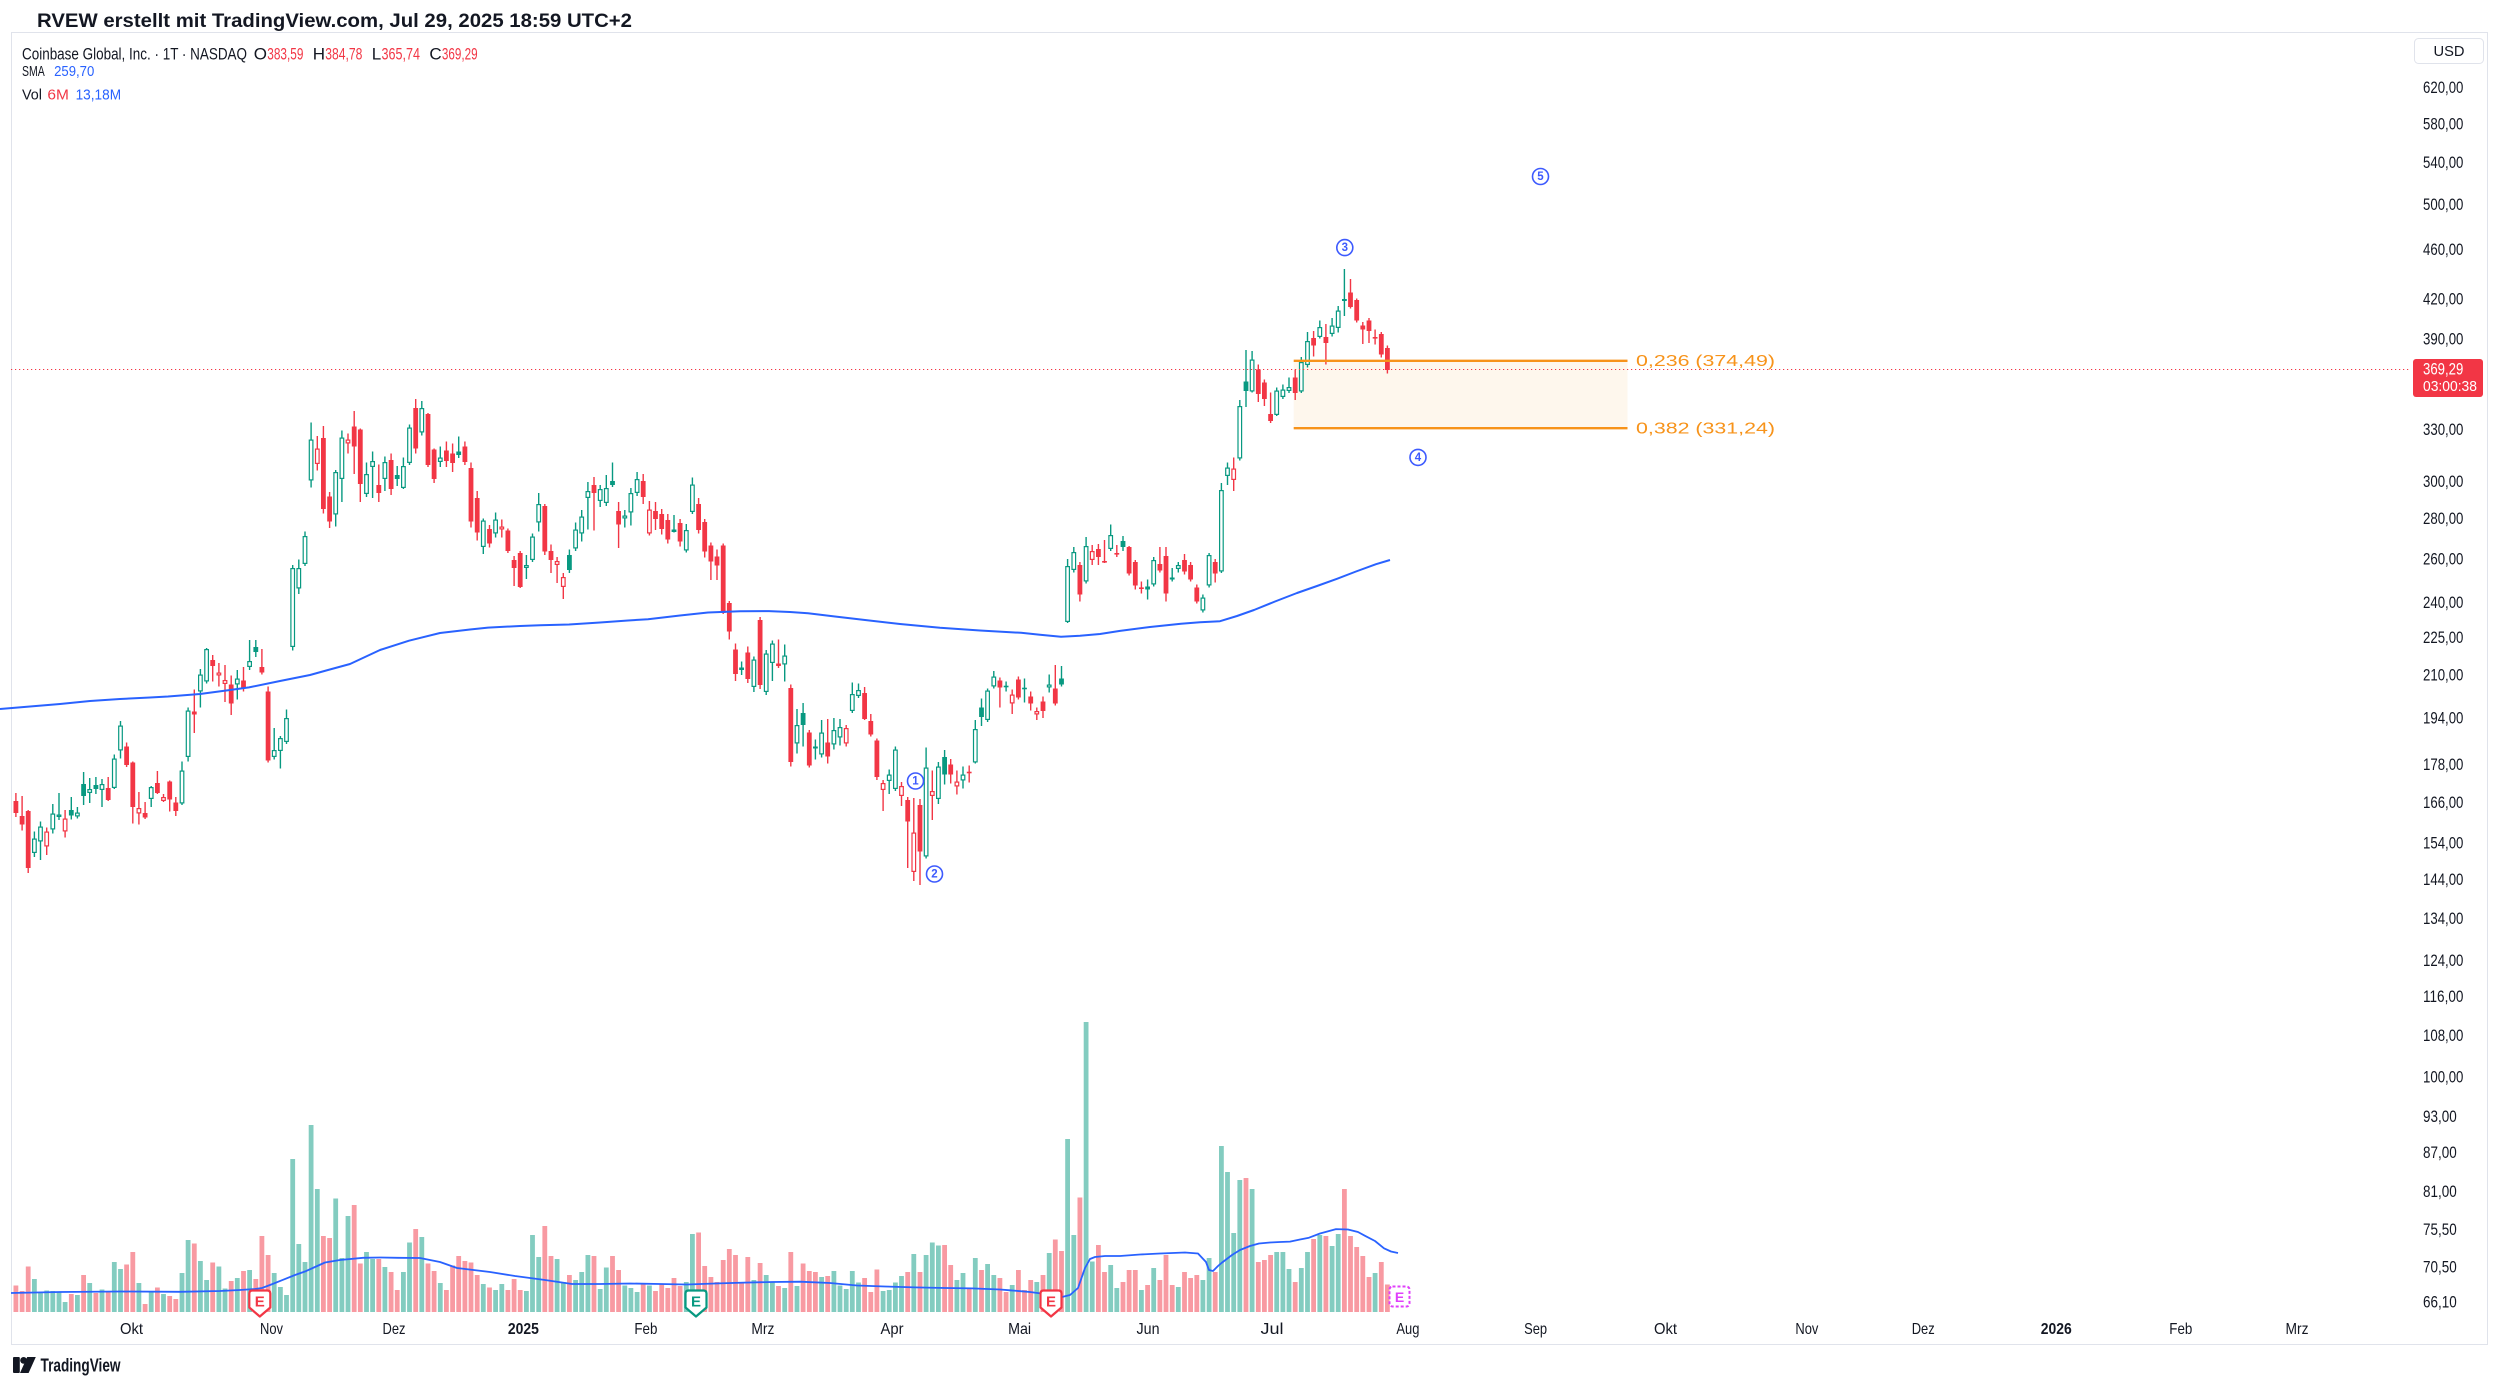  I want to click on svg-text: 0,382 (331,24), so click(1705, 428).